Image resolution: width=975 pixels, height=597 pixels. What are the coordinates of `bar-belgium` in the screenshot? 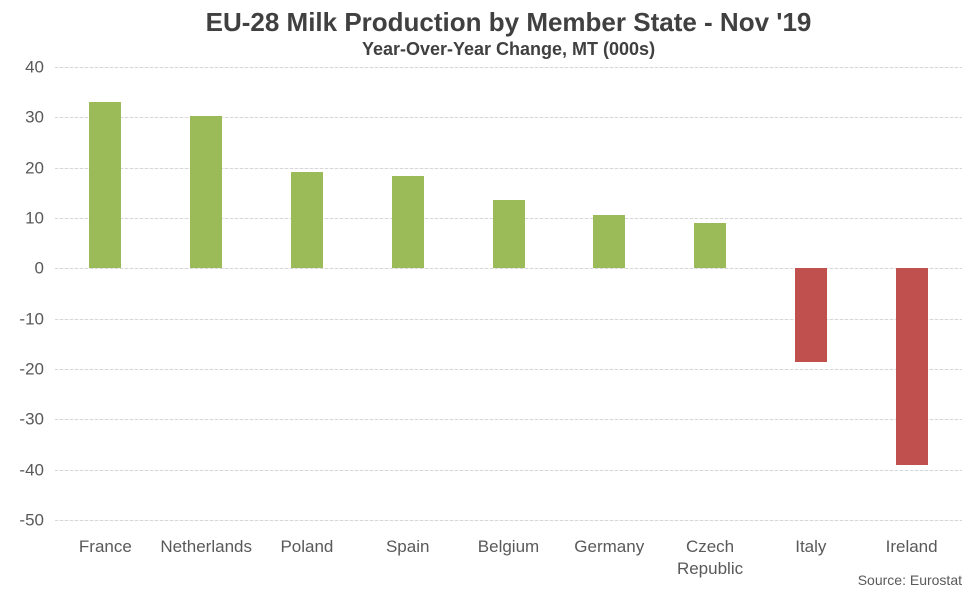 It's located at (508, 234).